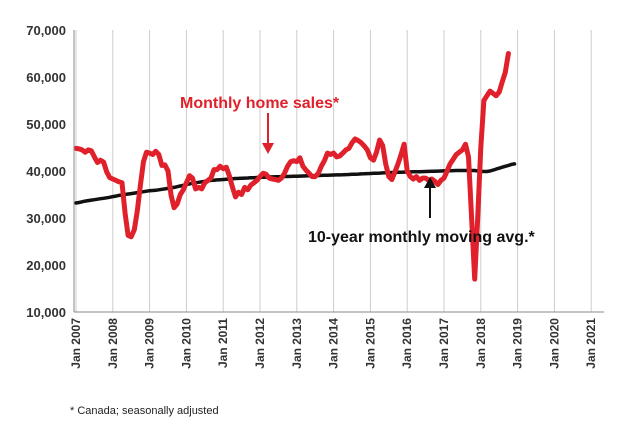  I want to click on x-tick-label: Jan 2016, so click(407, 343).